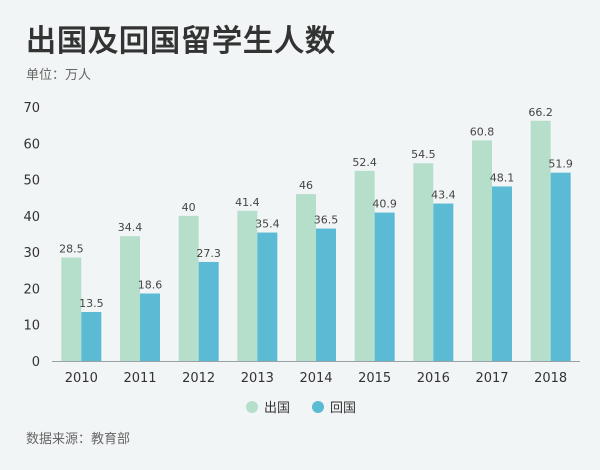 This screenshot has width=600, height=470. I want to click on x-tick-label: 2016, so click(433, 378).